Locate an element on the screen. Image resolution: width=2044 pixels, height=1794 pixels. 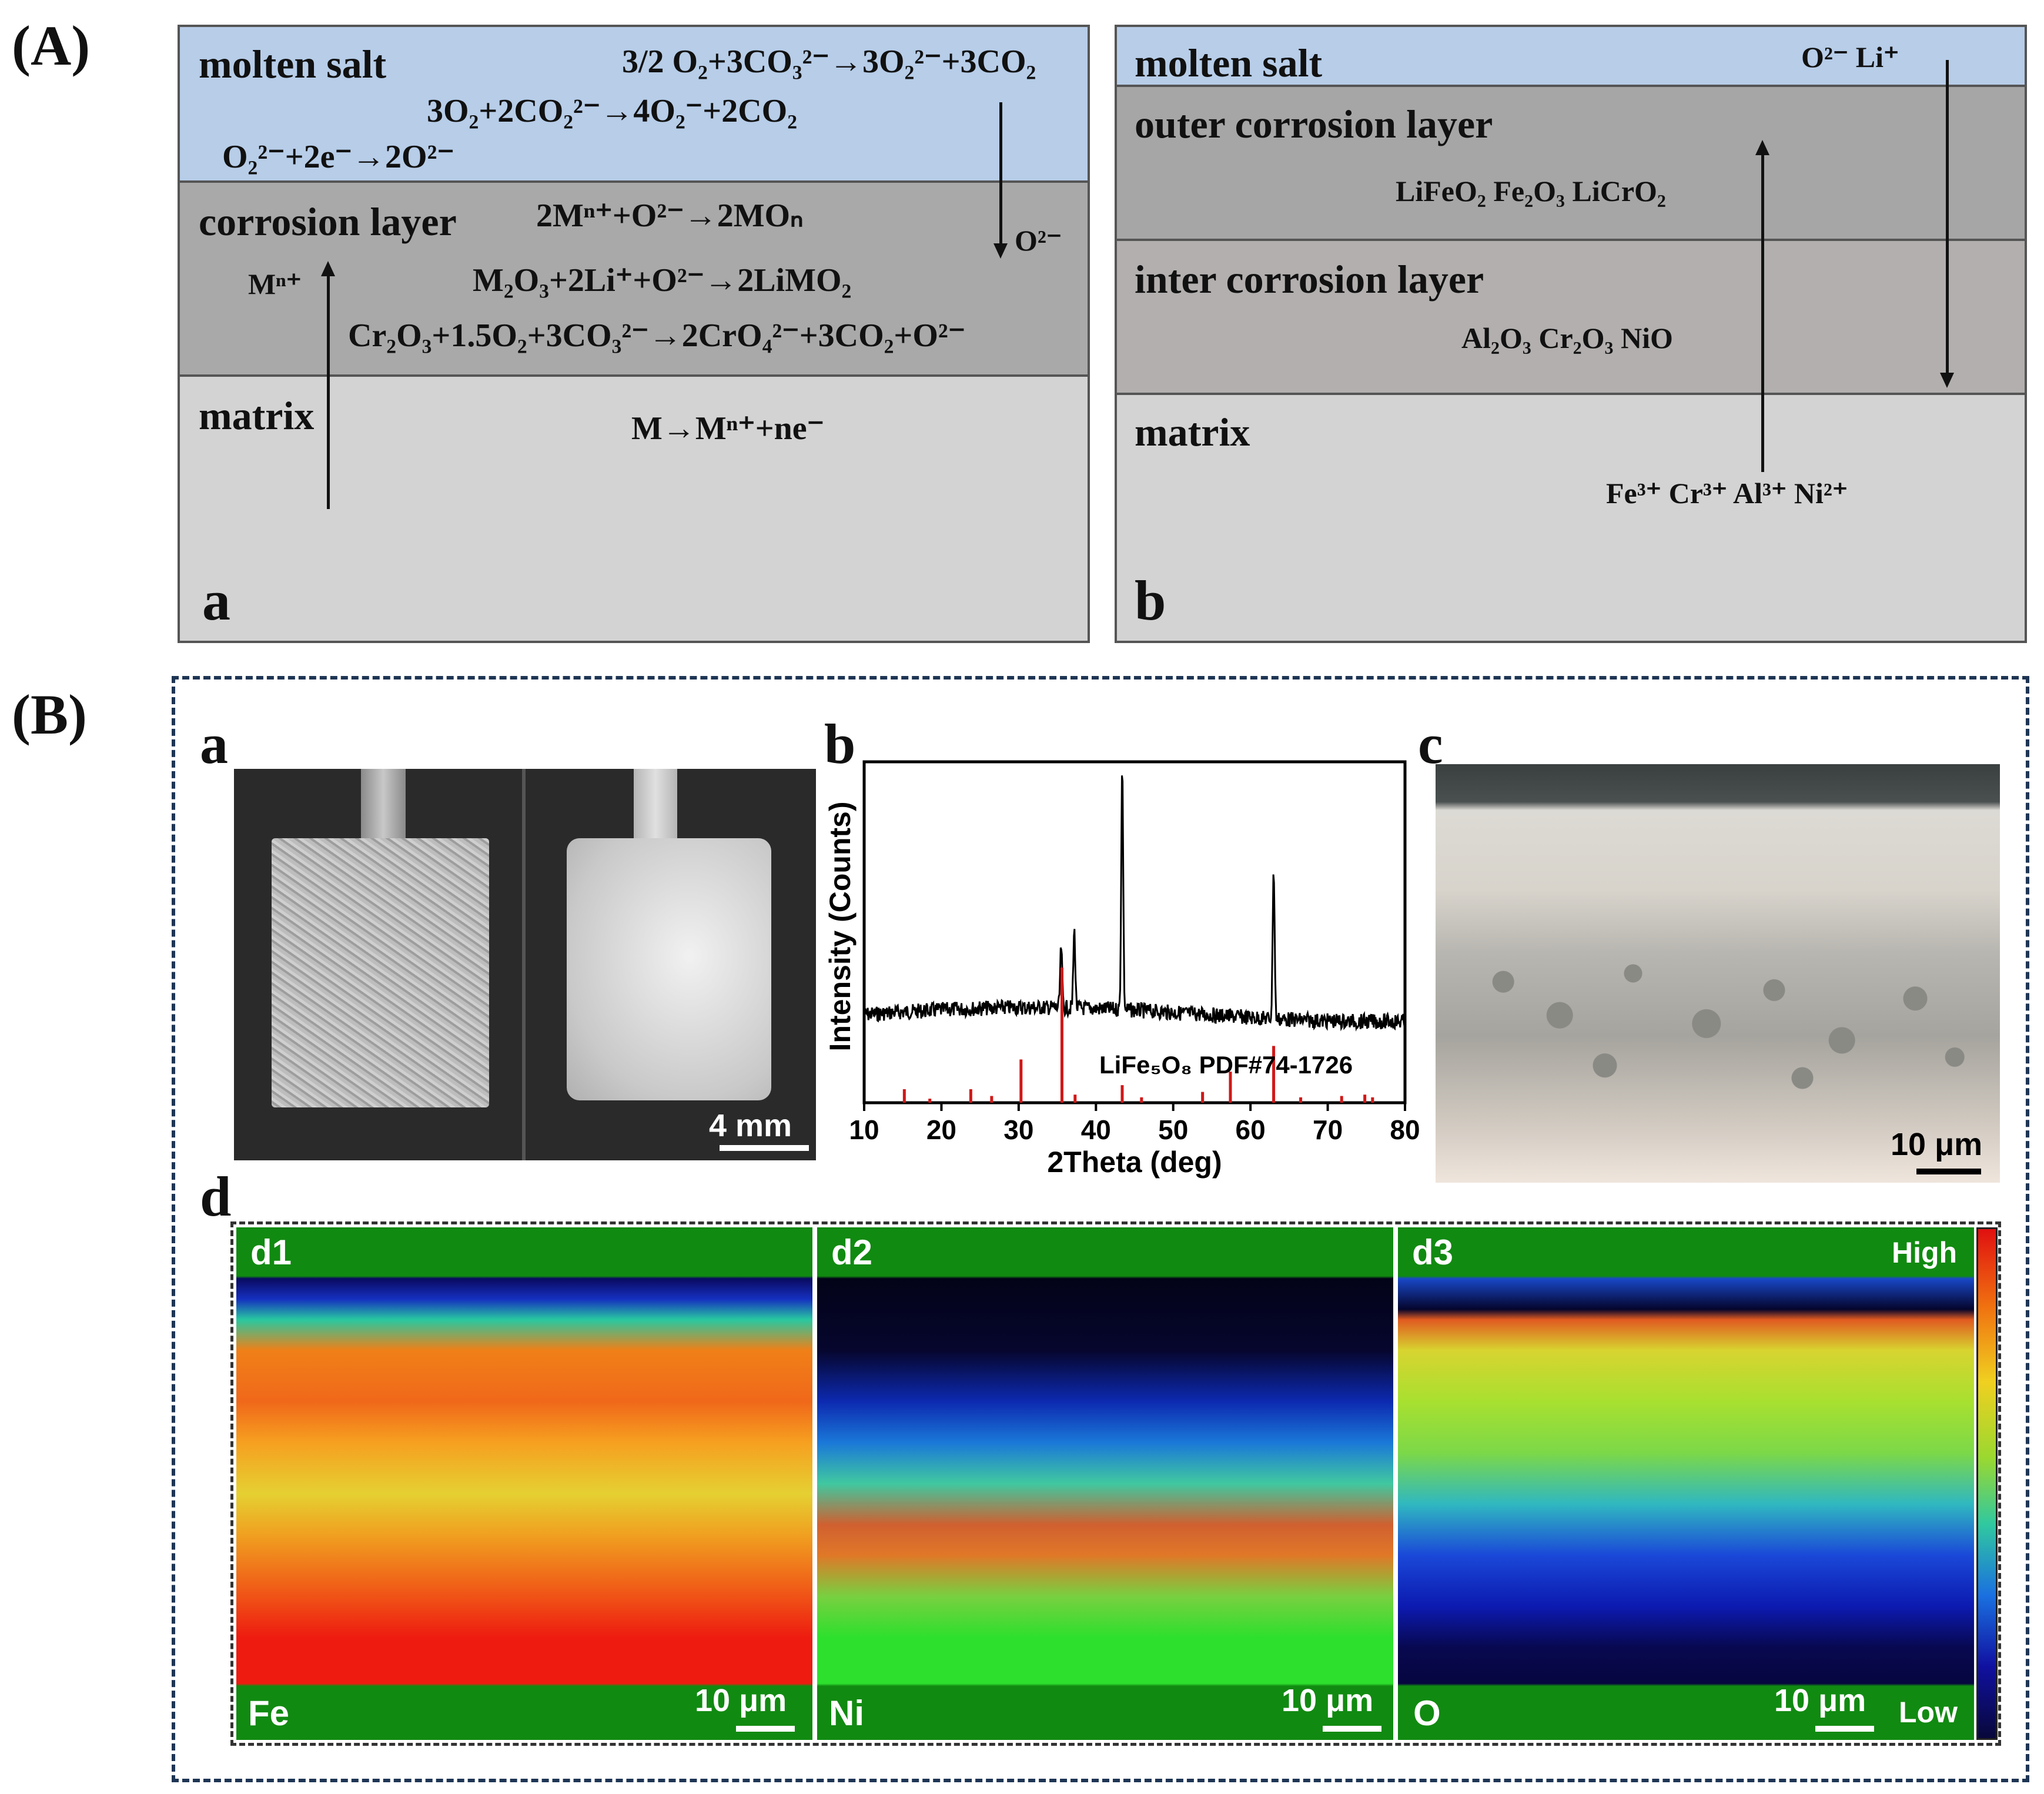
outer-corrosion-title: outer corrosion layer is located at coordinates (1314, 124).